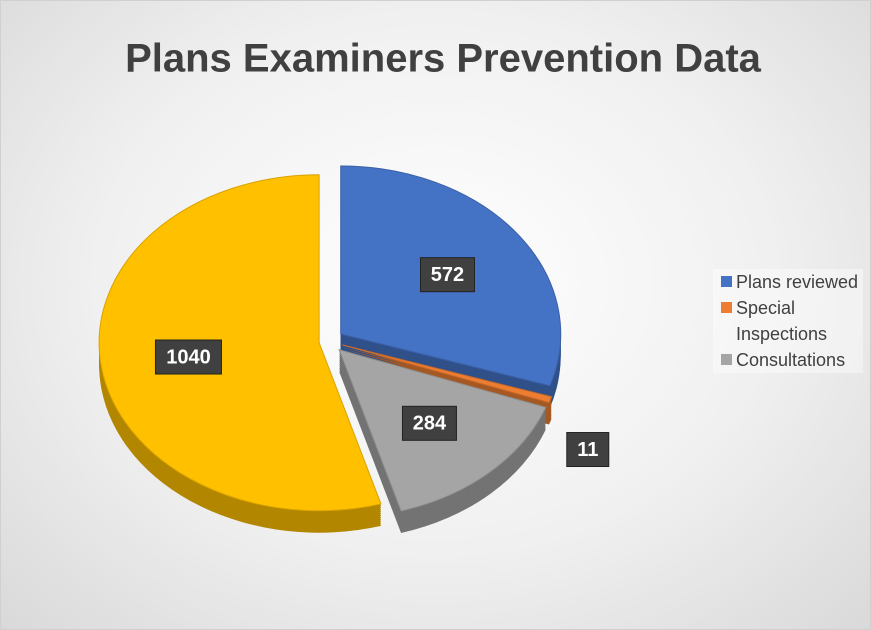 This screenshot has height=630, width=871. I want to click on legend-item: Consultations, so click(788, 360).